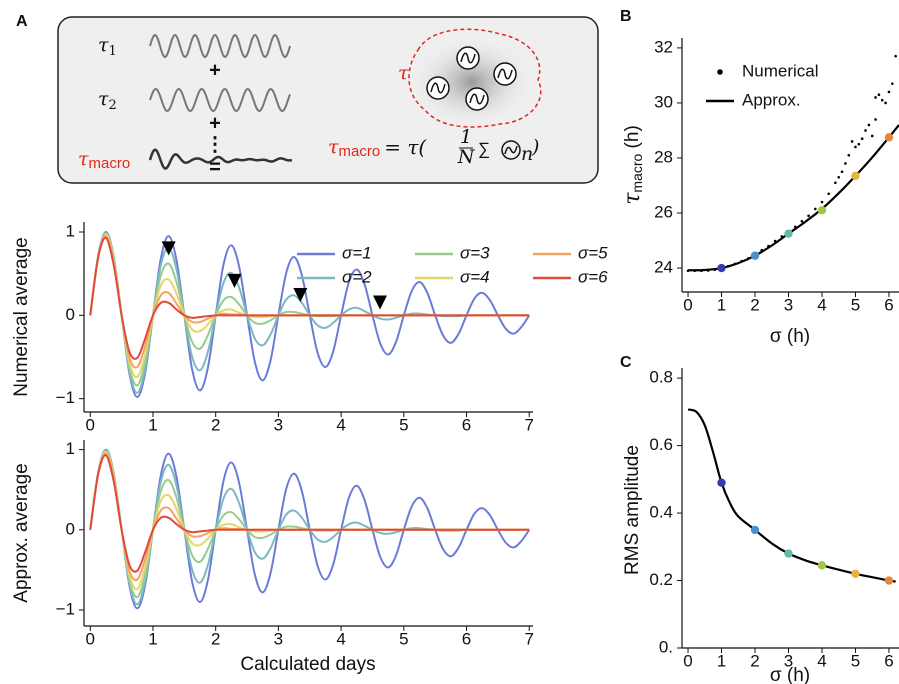 This screenshot has width=899, height=684. Describe the element at coordinates (632, 139) in the screenshot. I see `axis-title-part: (h)` at that location.